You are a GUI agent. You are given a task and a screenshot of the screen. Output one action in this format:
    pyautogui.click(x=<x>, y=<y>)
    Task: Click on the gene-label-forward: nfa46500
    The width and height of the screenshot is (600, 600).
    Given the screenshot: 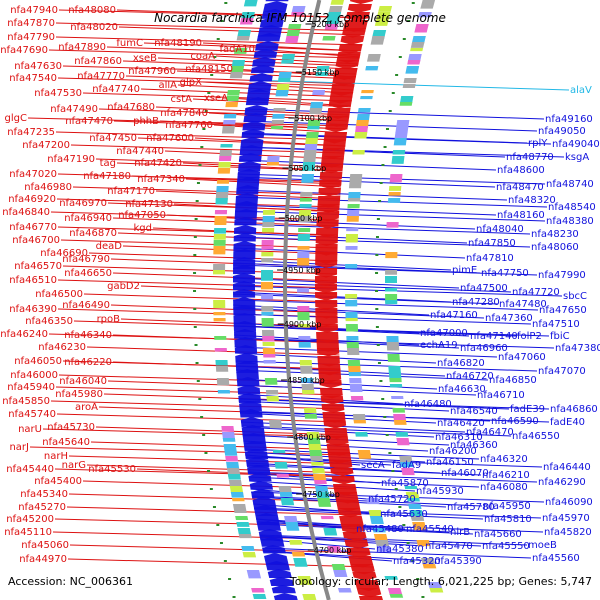 What is the action you would take?
    pyautogui.click(x=59, y=294)
    